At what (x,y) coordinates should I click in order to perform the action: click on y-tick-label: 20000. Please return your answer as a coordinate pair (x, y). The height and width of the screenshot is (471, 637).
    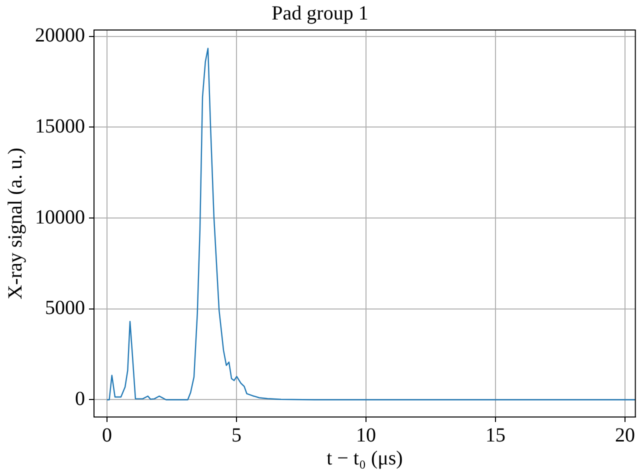
    Looking at the image, I should click on (60, 35).